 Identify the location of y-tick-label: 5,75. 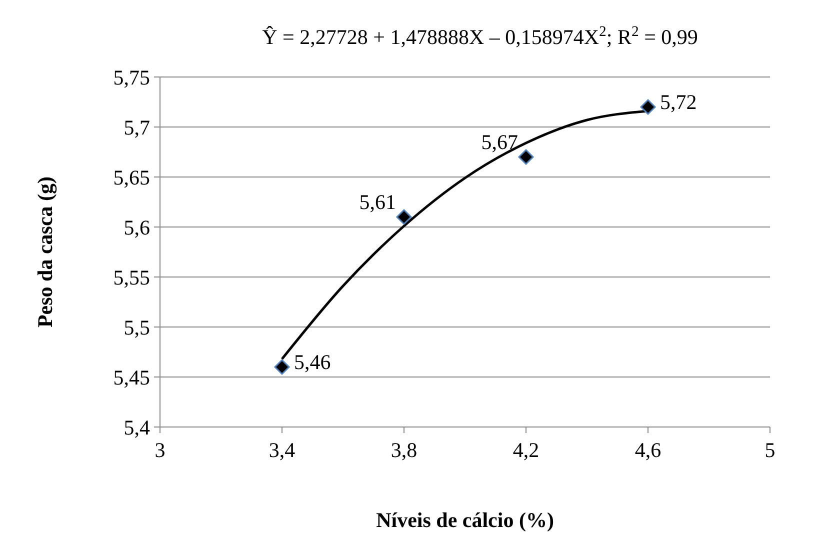
(131, 77).